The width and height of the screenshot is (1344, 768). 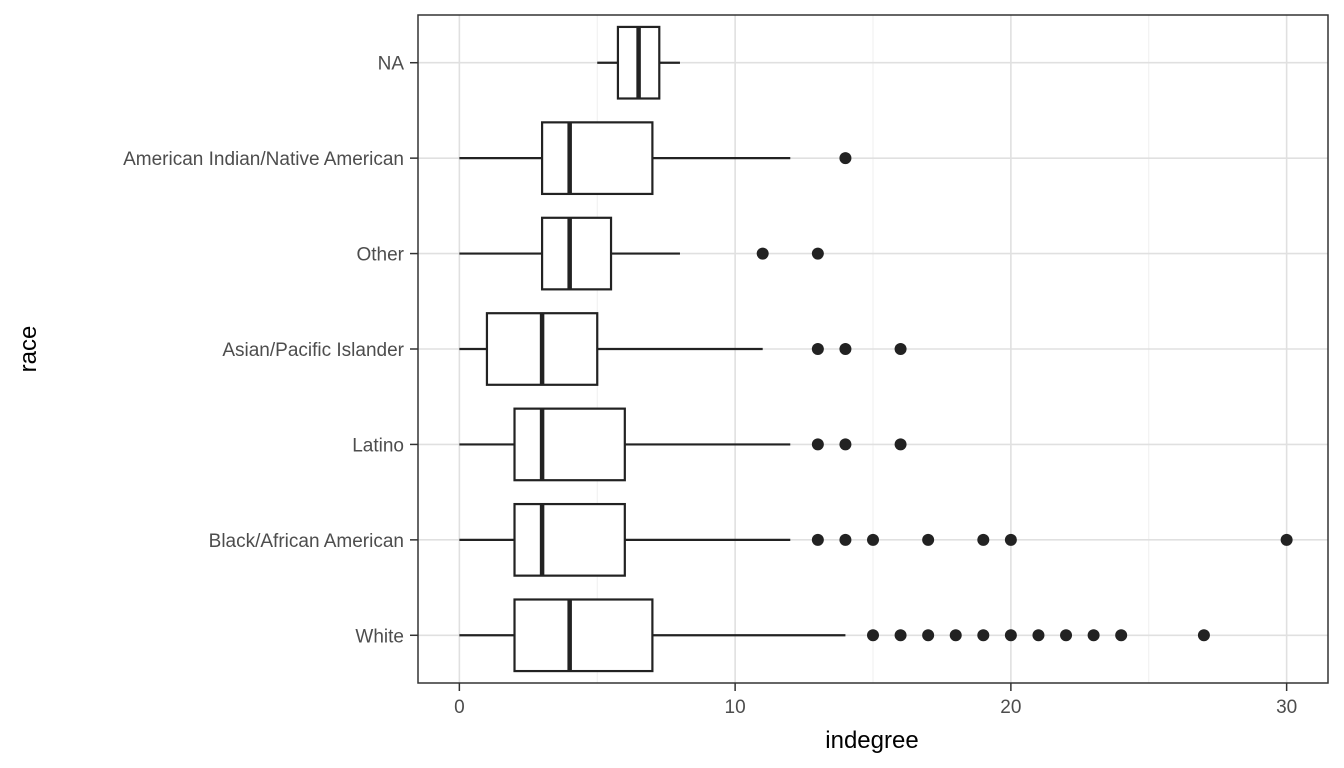 I want to click on y-tick-label: Other, so click(x=380, y=255).